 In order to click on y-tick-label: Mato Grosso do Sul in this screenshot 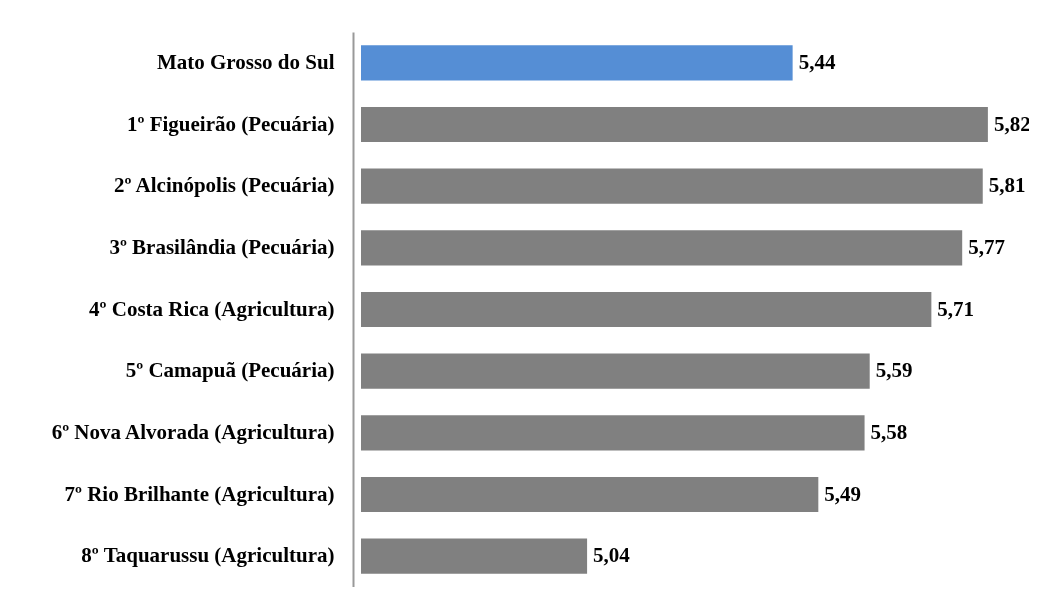, I will do `click(245, 61)`.